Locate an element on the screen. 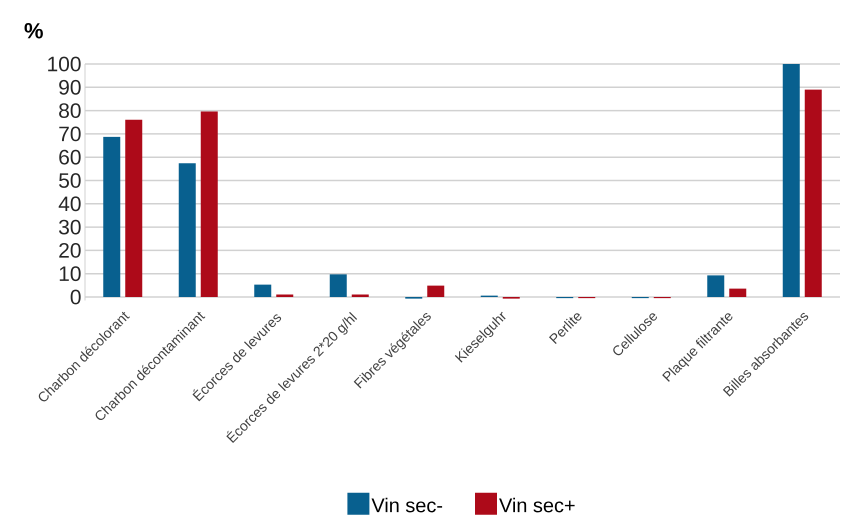  y-tick-label: 100 is located at coordinates (64, 64).